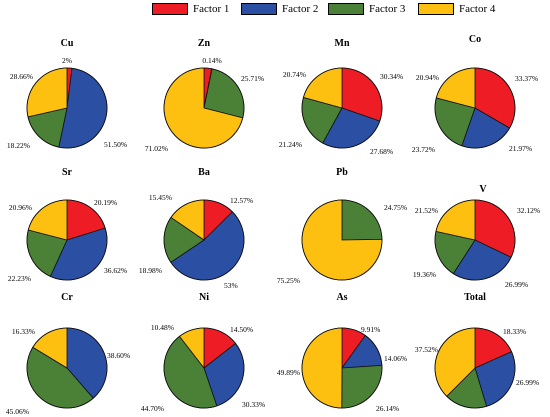  I want to click on pie-title: Total, so click(475, 297).